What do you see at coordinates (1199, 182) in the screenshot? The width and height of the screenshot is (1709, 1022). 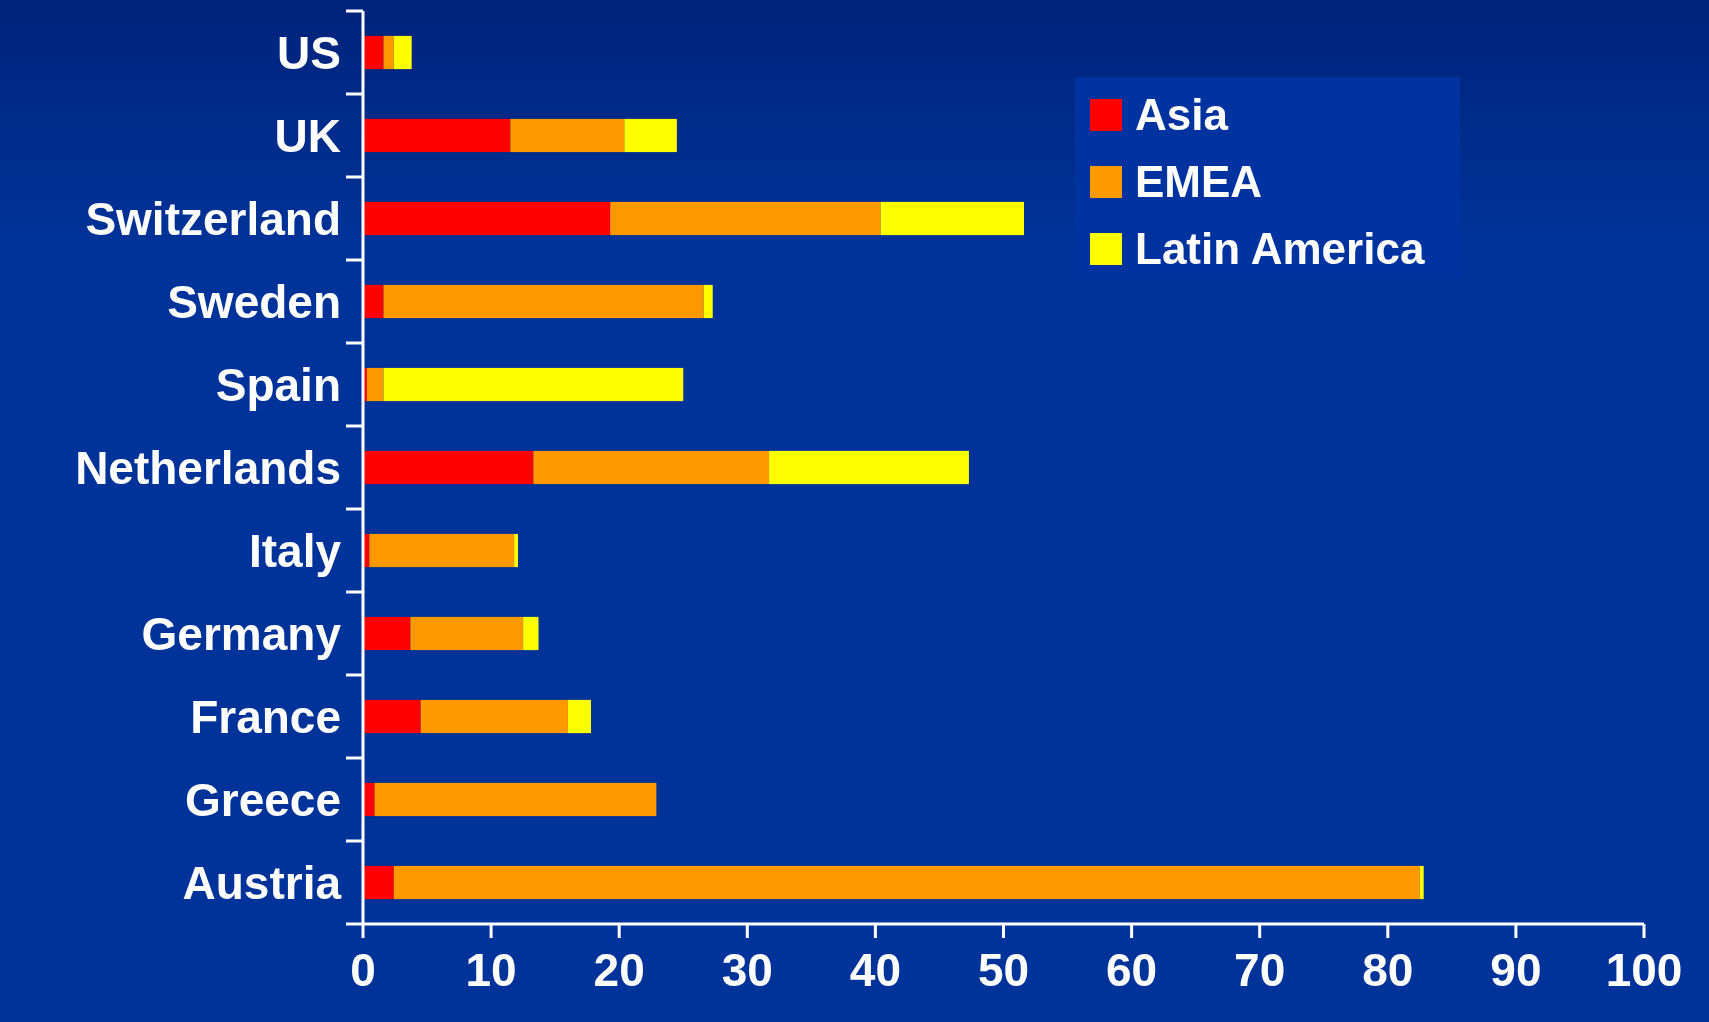 I see `legend-label: EMEA` at bounding box center [1199, 182].